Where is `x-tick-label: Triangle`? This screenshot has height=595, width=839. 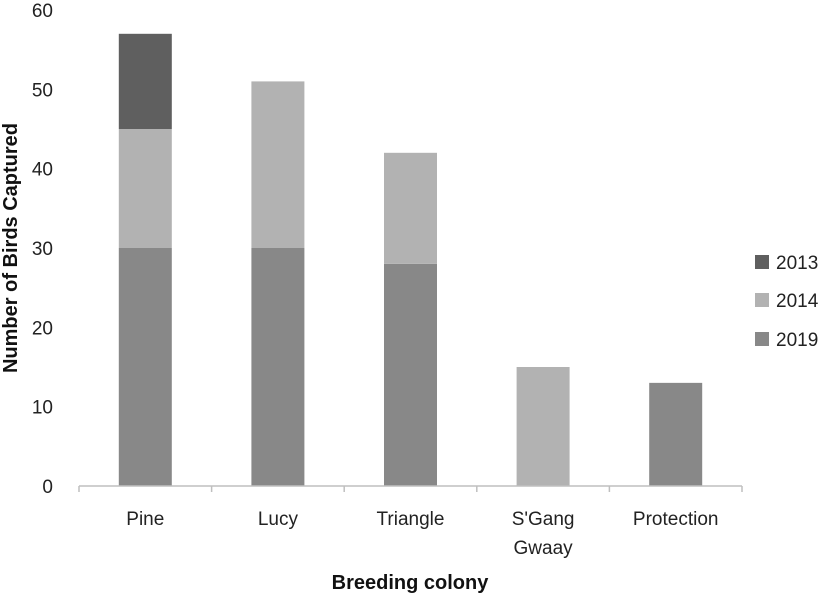
x-tick-label: Triangle is located at coordinates (411, 519).